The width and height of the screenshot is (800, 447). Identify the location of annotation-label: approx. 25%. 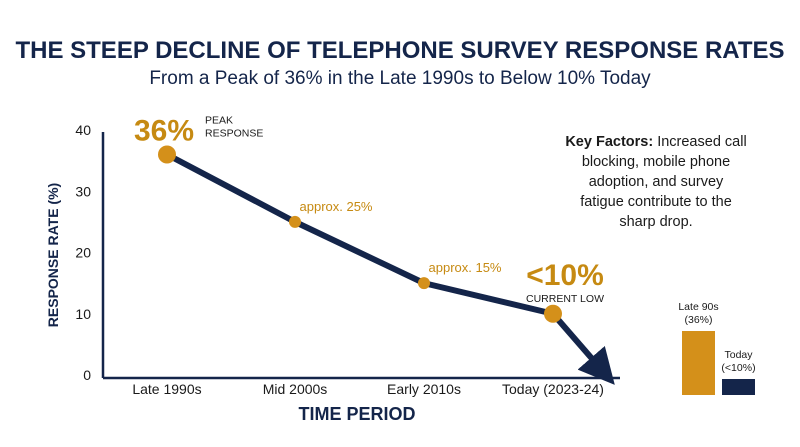
(336, 206).